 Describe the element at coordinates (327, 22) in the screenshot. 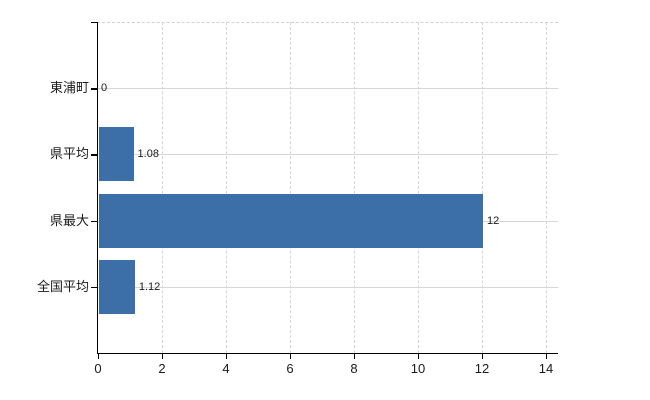

I see `plot-top-border` at that location.